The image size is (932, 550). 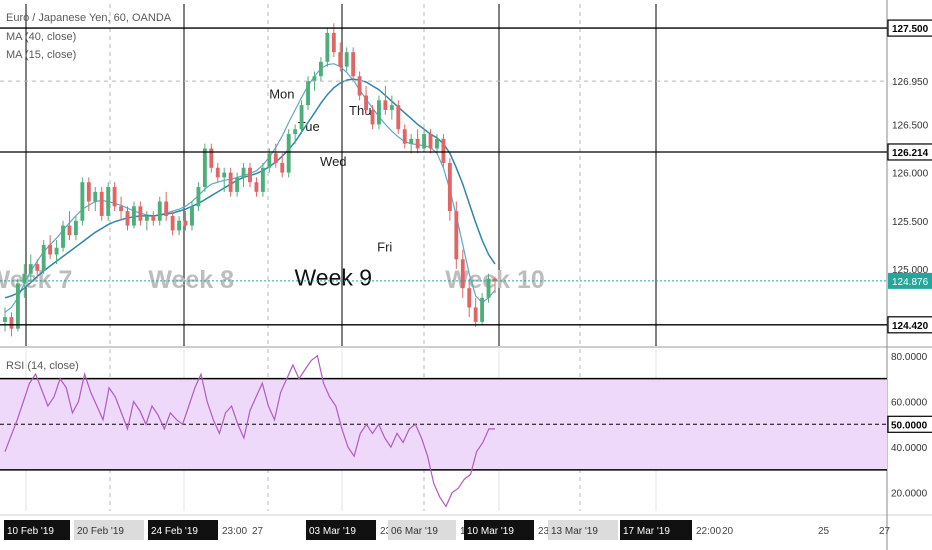 What do you see at coordinates (414, 531) in the screenshot?
I see `time-tick-label: 06 Mar '19` at bounding box center [414, 531].